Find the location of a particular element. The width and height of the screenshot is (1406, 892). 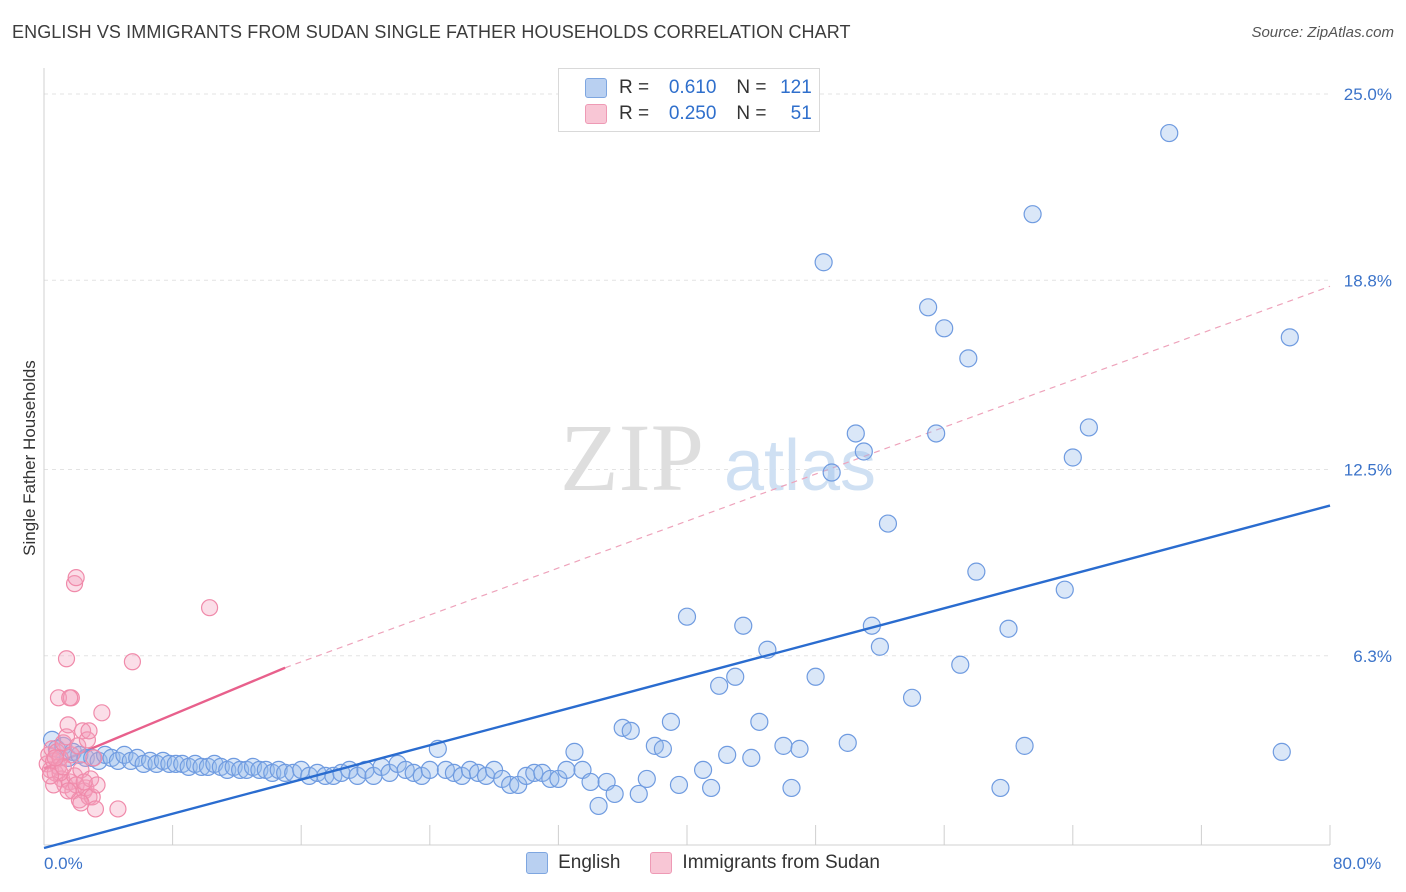

legend-row-english: R = 0.610 N = 121 is located at coordinates (698, 88).